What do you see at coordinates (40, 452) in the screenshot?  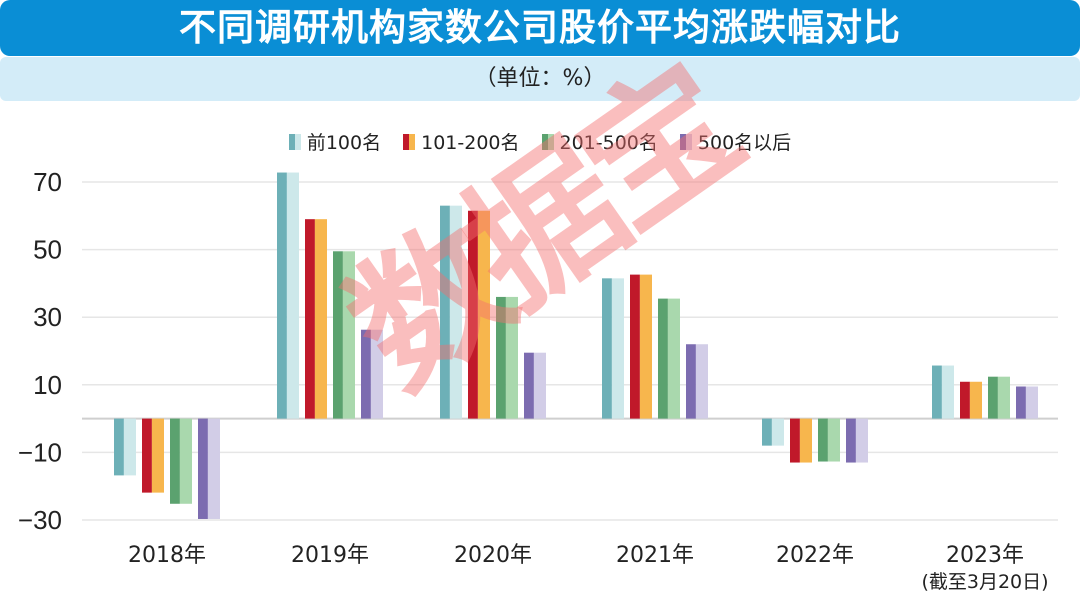 I see `y-tick-label: −10` at bounding box center [40, 452].